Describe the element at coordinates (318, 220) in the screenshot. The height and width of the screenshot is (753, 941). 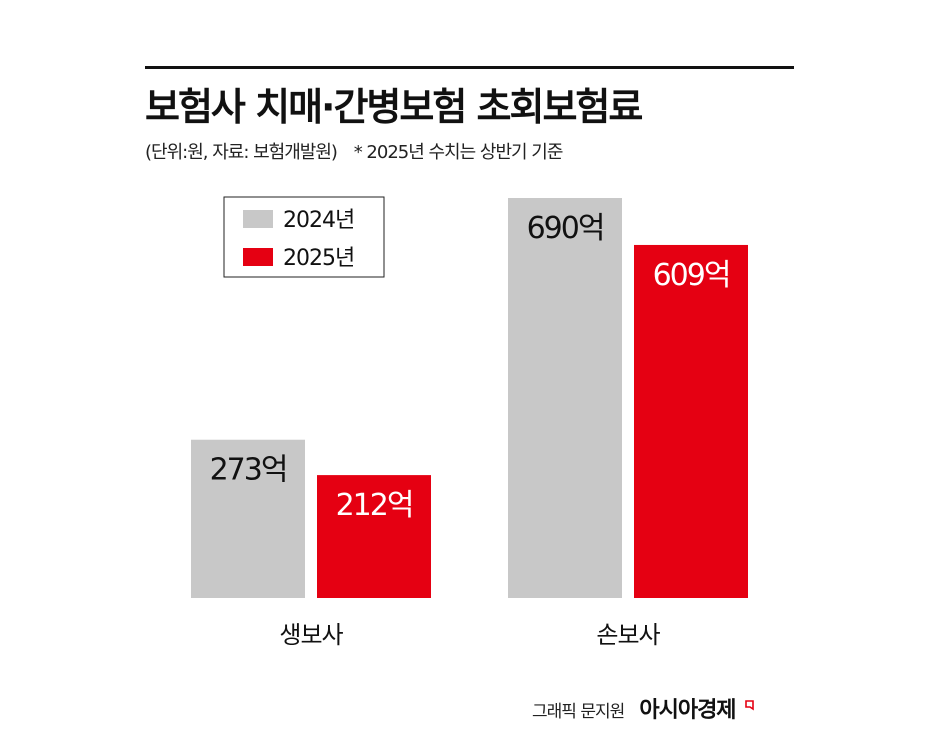
I see `legend-label-1: 2024년` at that location.